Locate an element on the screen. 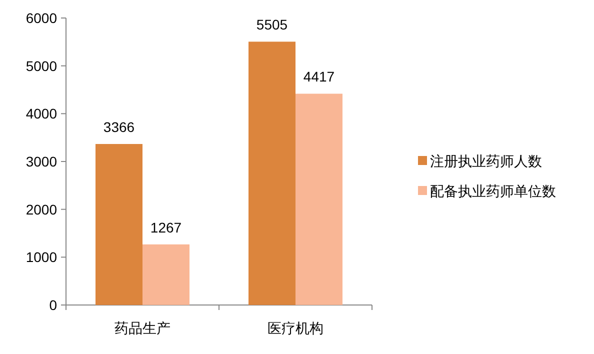 The height and width of the screenshot is (354, 594). y-tick-label: 4000 is located at coordinates (42, 114).